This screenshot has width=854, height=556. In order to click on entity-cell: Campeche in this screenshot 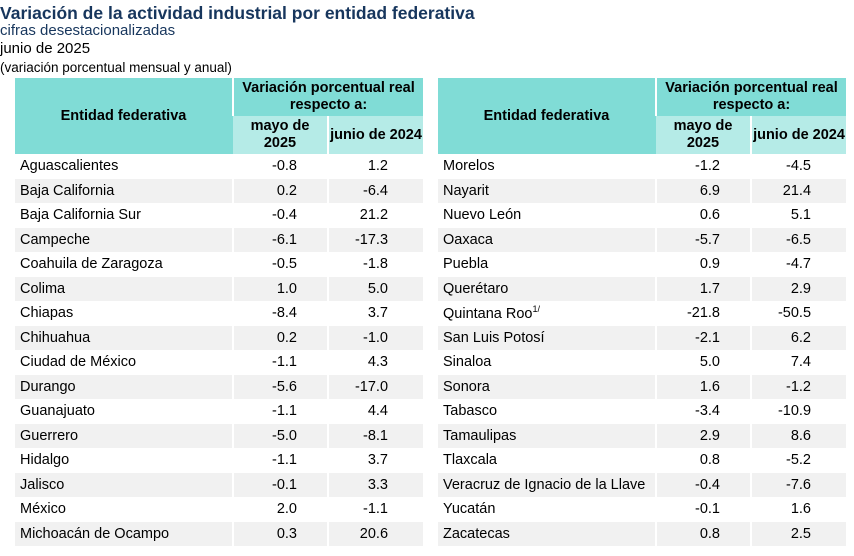, I will do `click(124, 239)`.